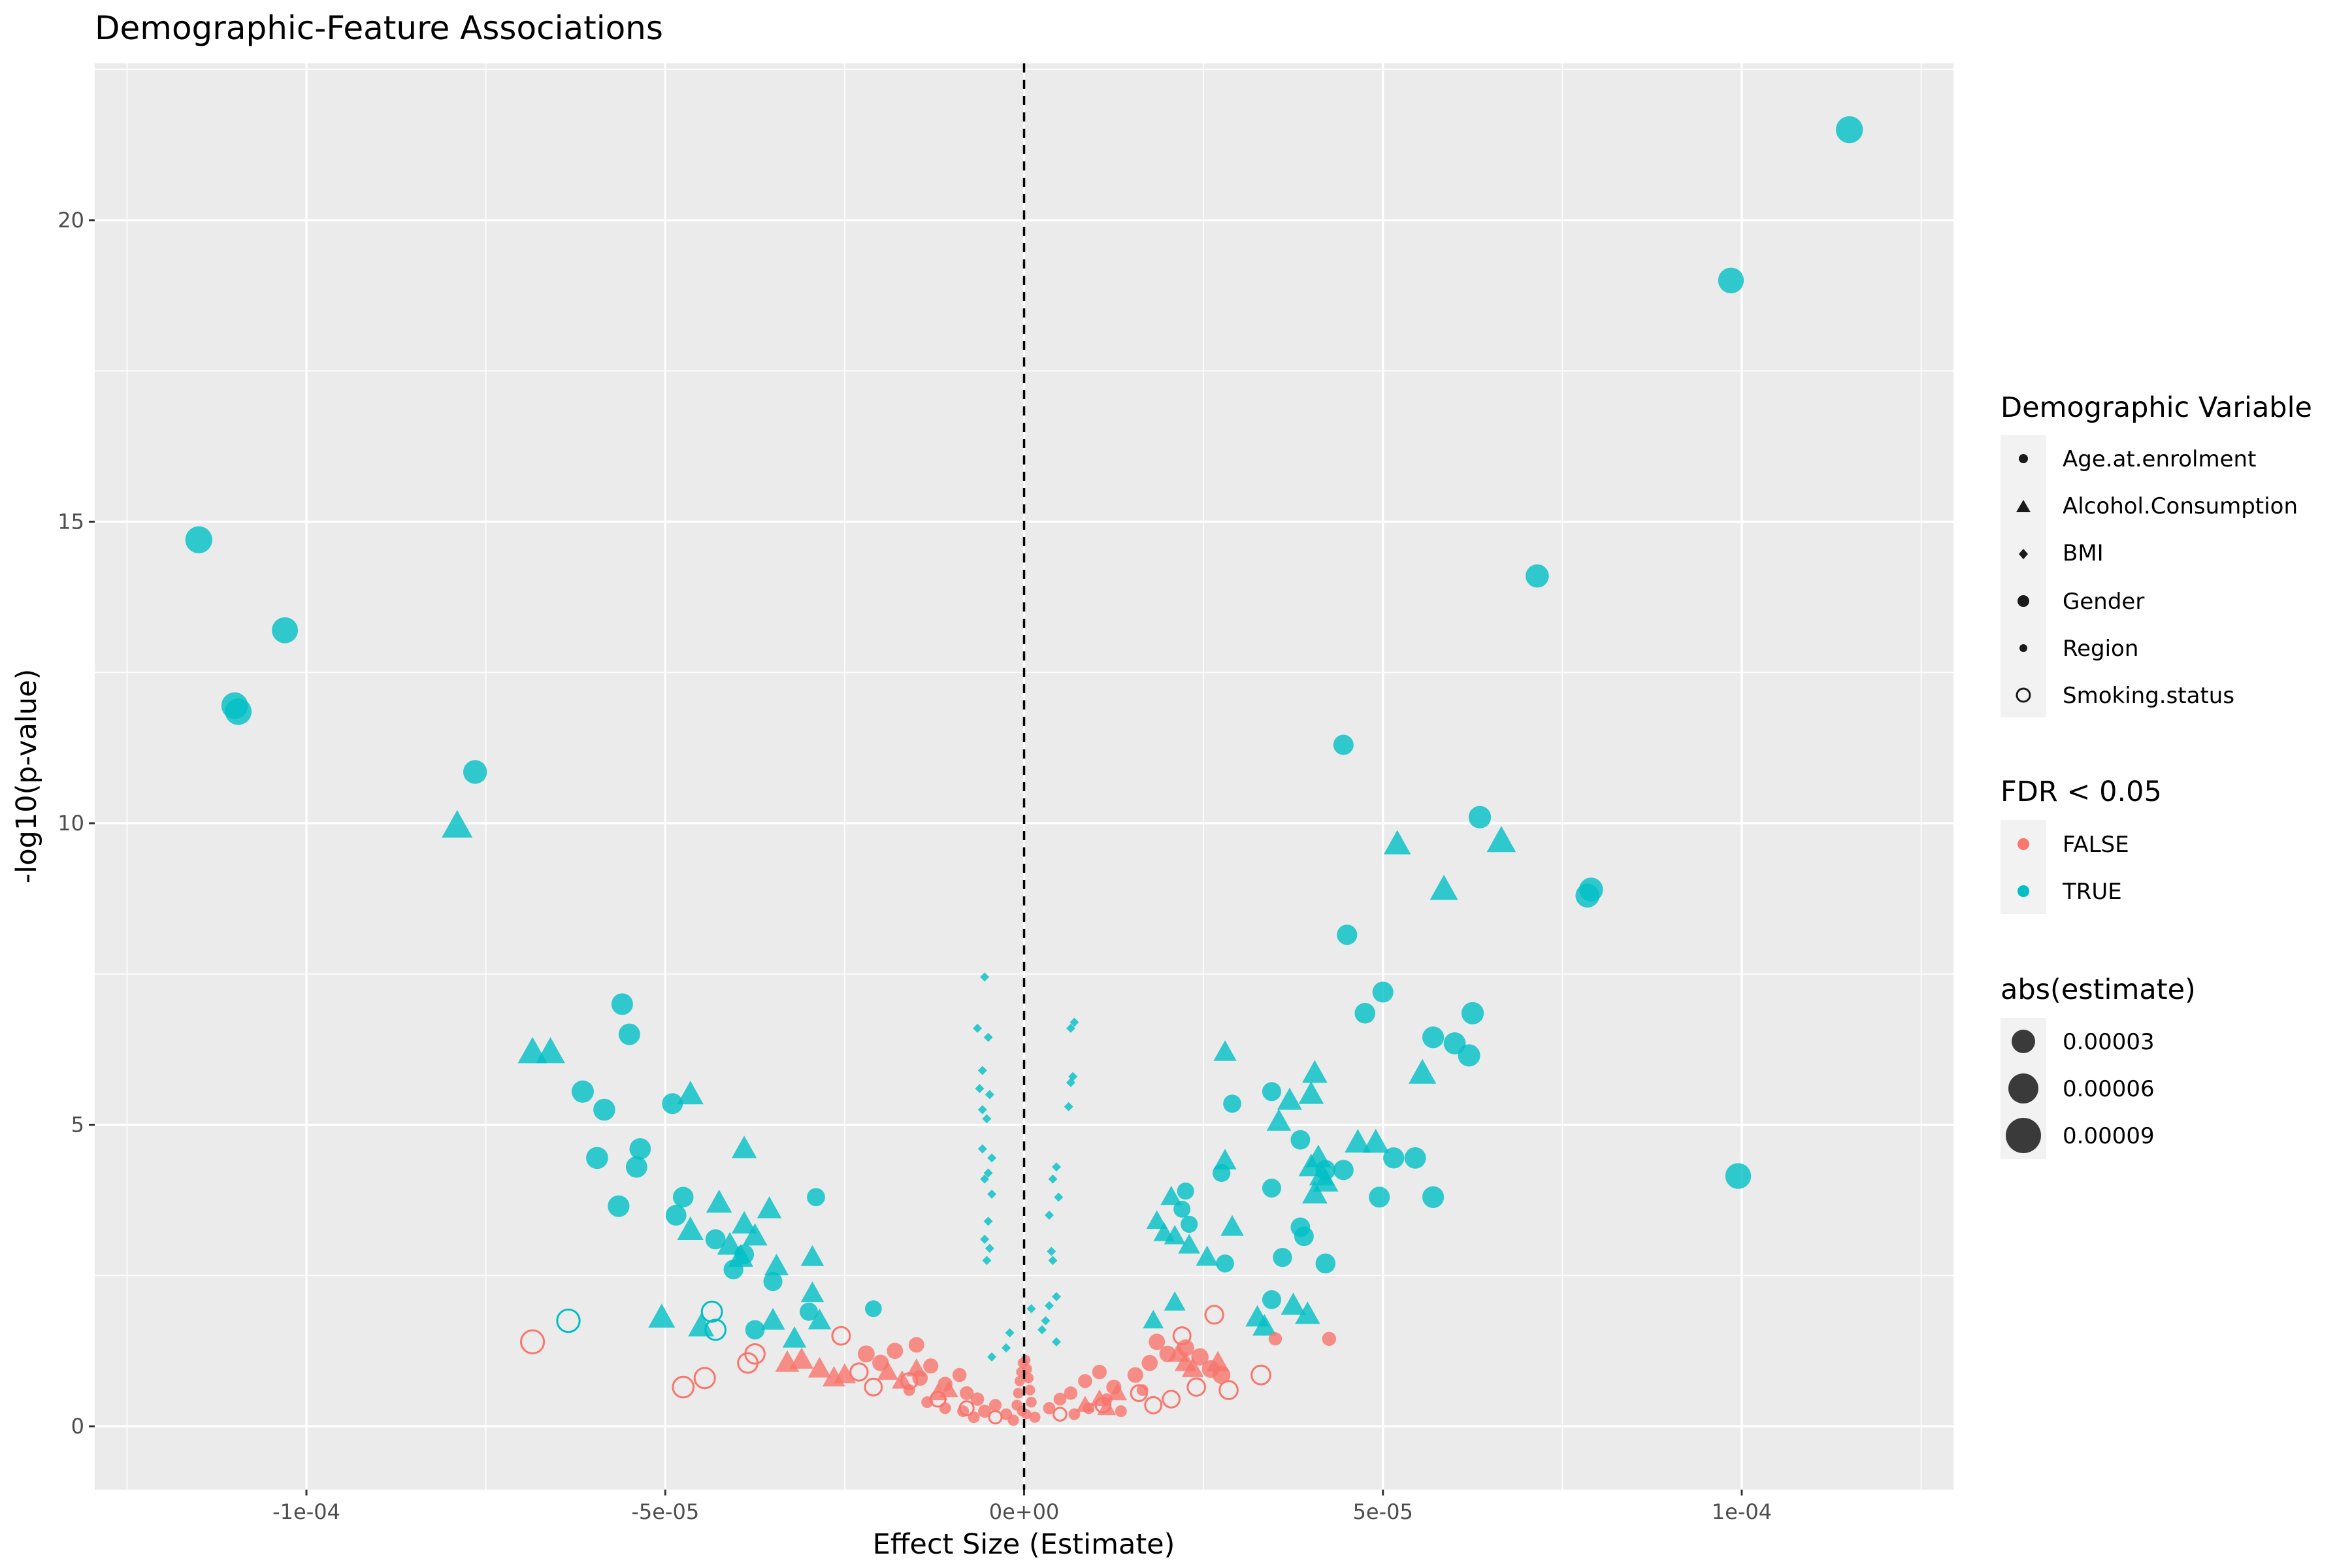  What do you see at coordinates (1024, 1544) in the screenshot?
I see `x-axis-title: Effect Size (Estimate)` at bounding box center [1024, 1544].